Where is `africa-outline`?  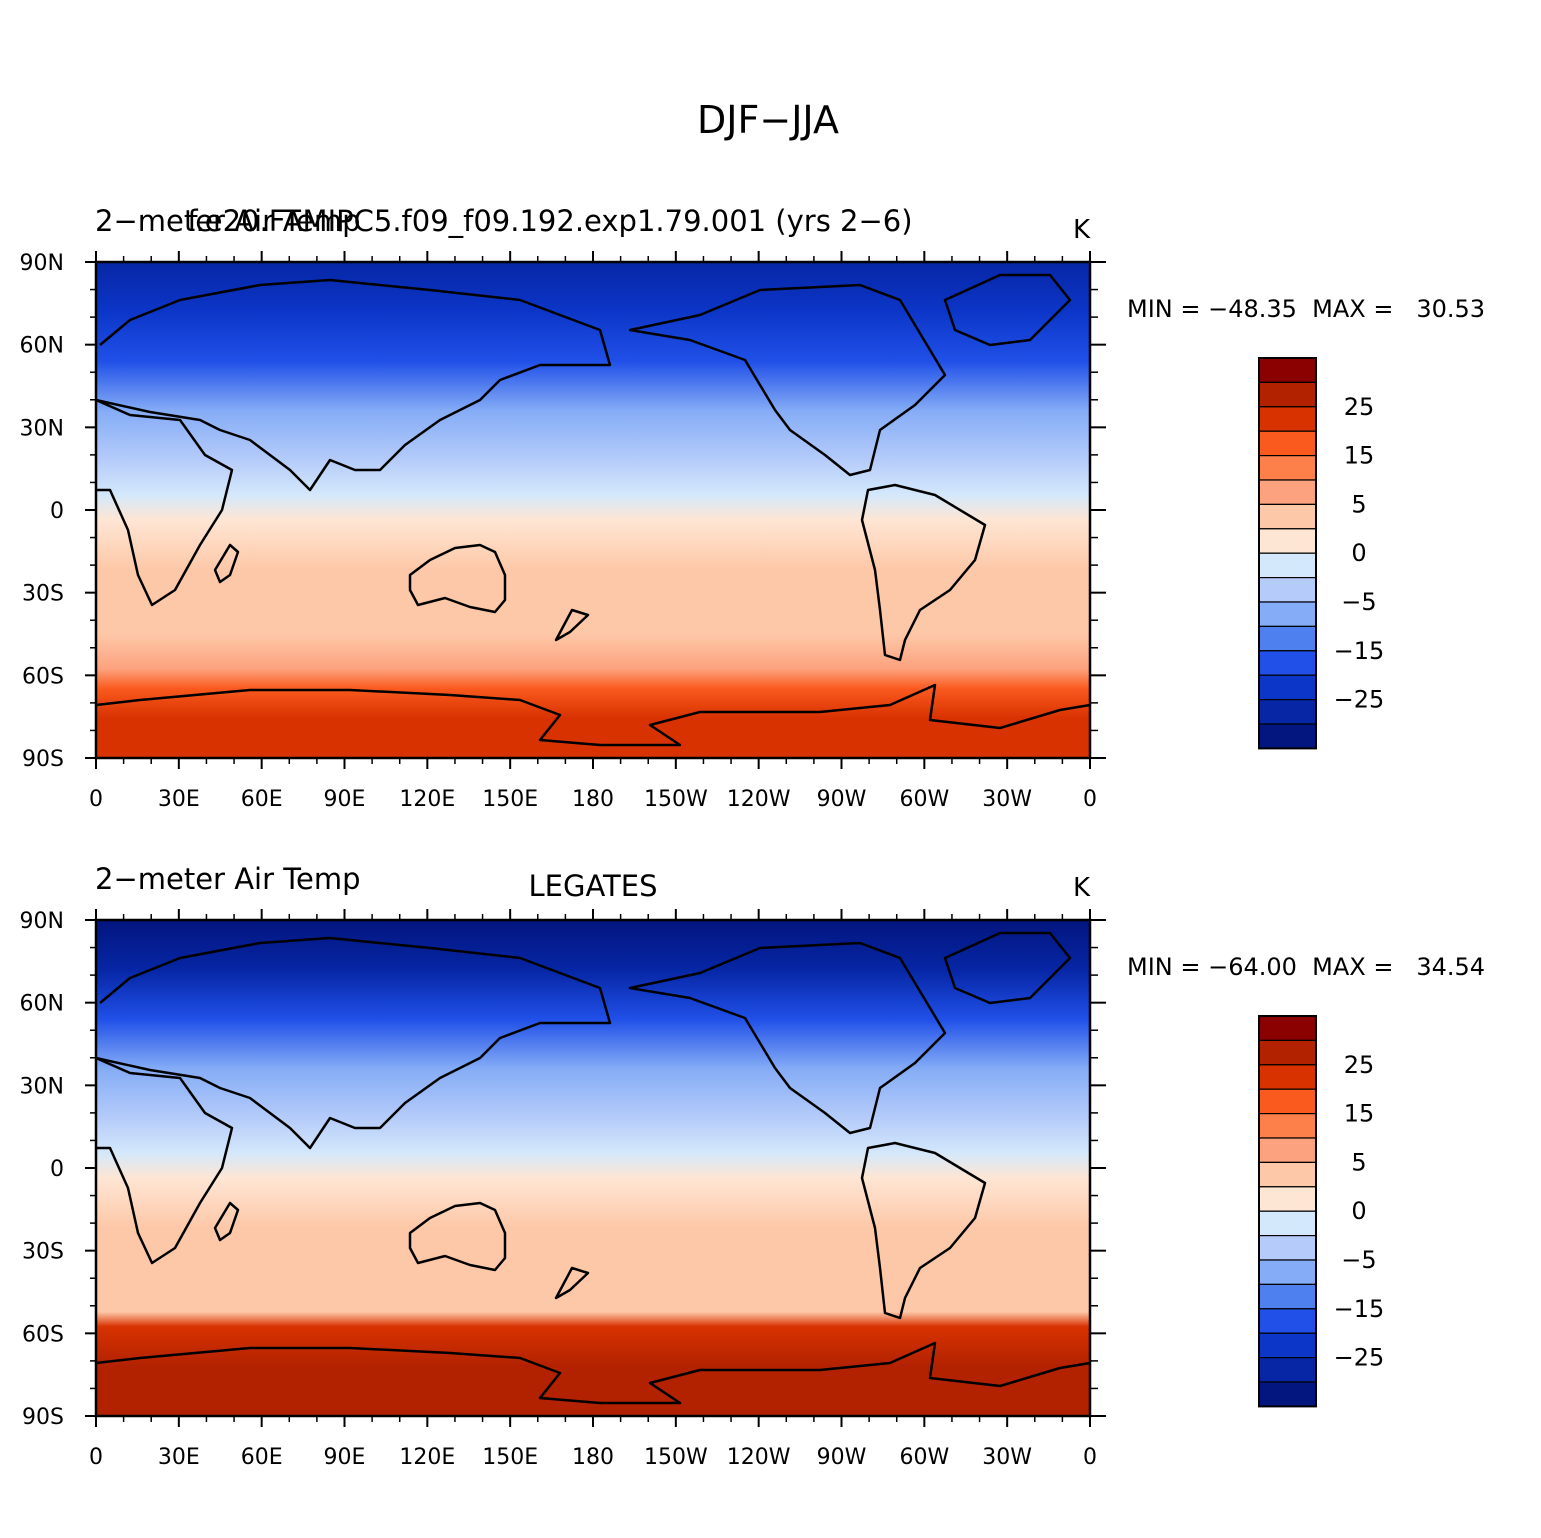
africa-outline is located at coordinates (164, 1160).